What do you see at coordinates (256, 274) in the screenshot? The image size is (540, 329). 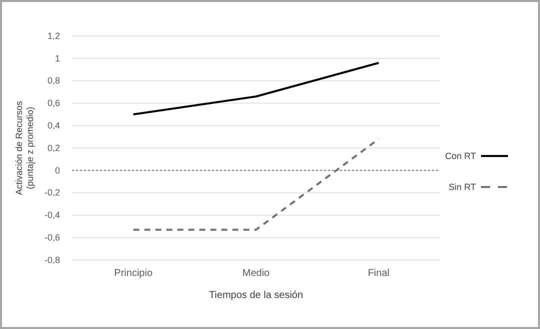 I see `x-tick-label: Medio` at bounding box center [256, 274].